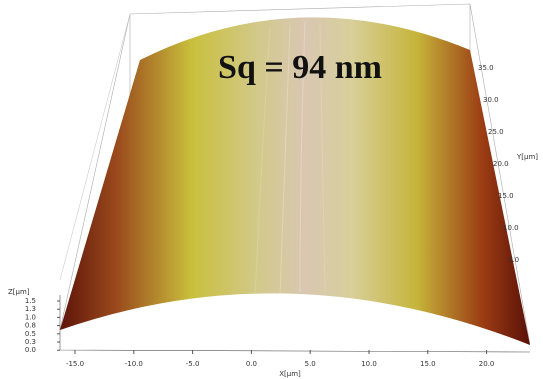 Image resolution: width=543 pixels, height=379 pixels. Describe the element at coordinates (30, 342) in the screenshot. I see `z-tick-label: 0.3` at that location.